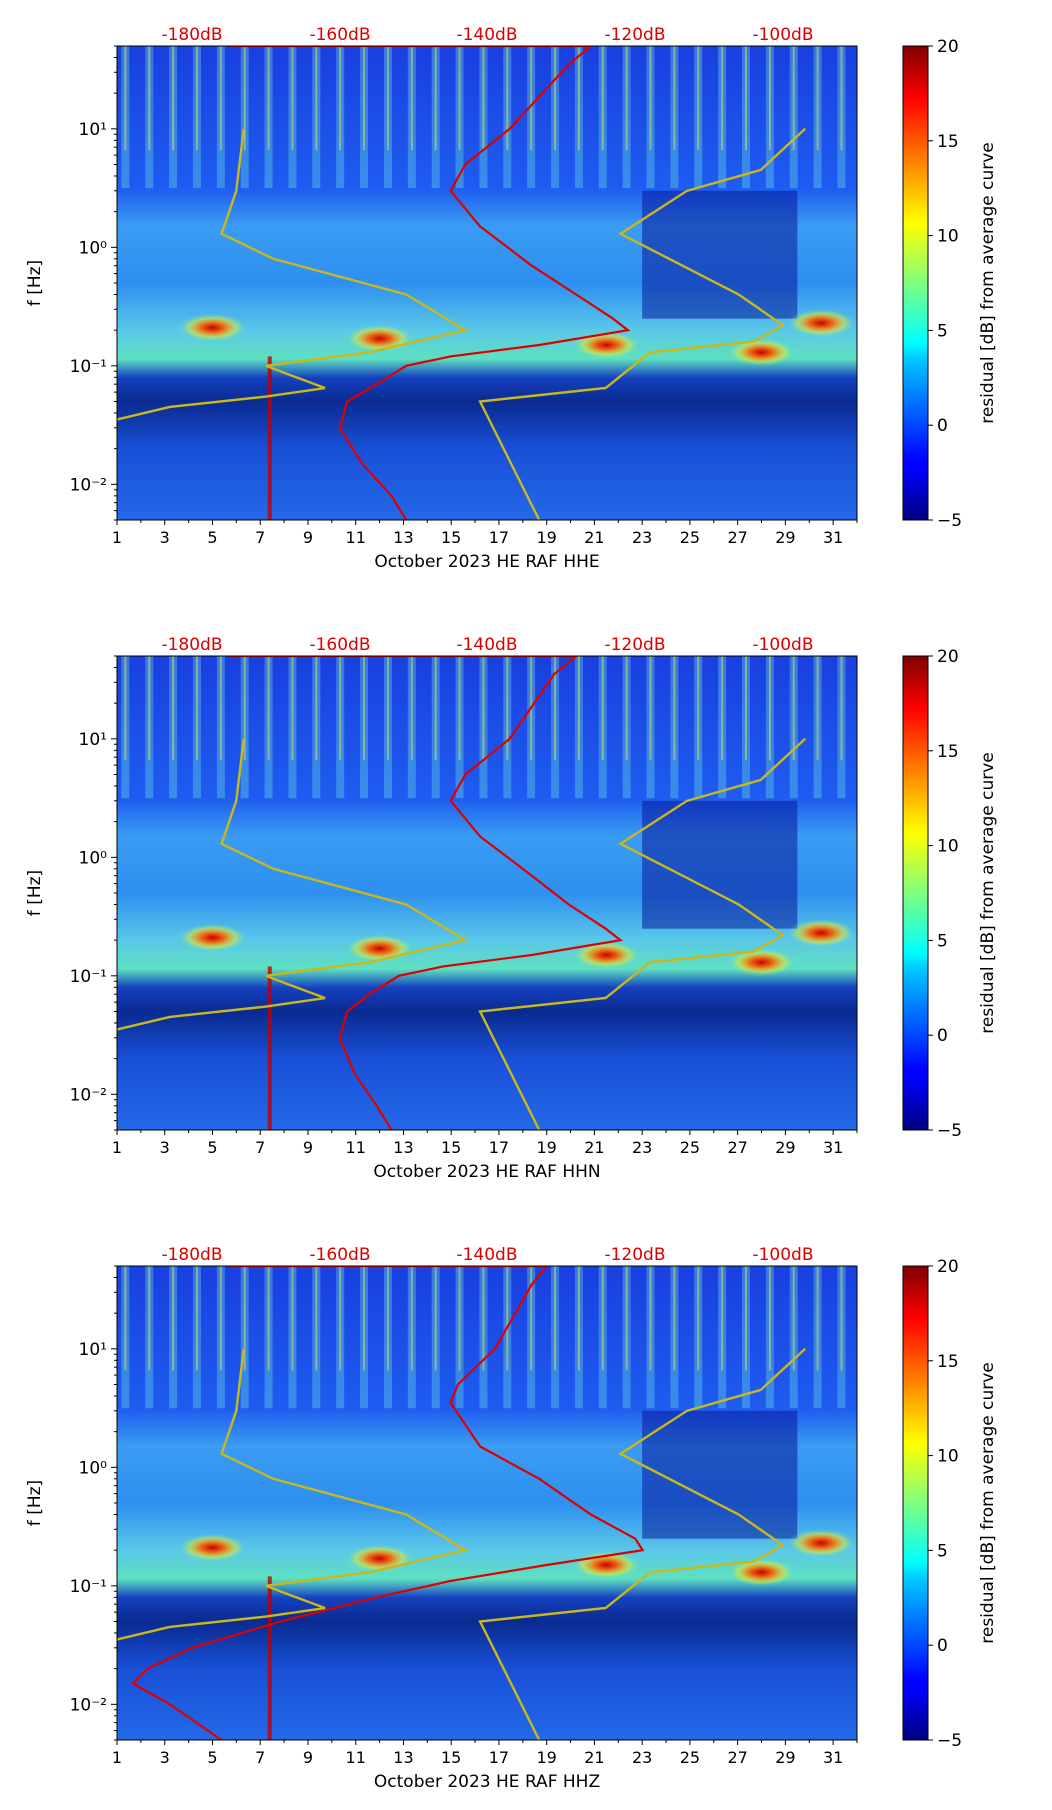  What do you see at coordinates (486, 1172) in the screenshot?
I see `x-axis-label: October 2023 HE RAF HHN` at bounding box center [486, 1172].